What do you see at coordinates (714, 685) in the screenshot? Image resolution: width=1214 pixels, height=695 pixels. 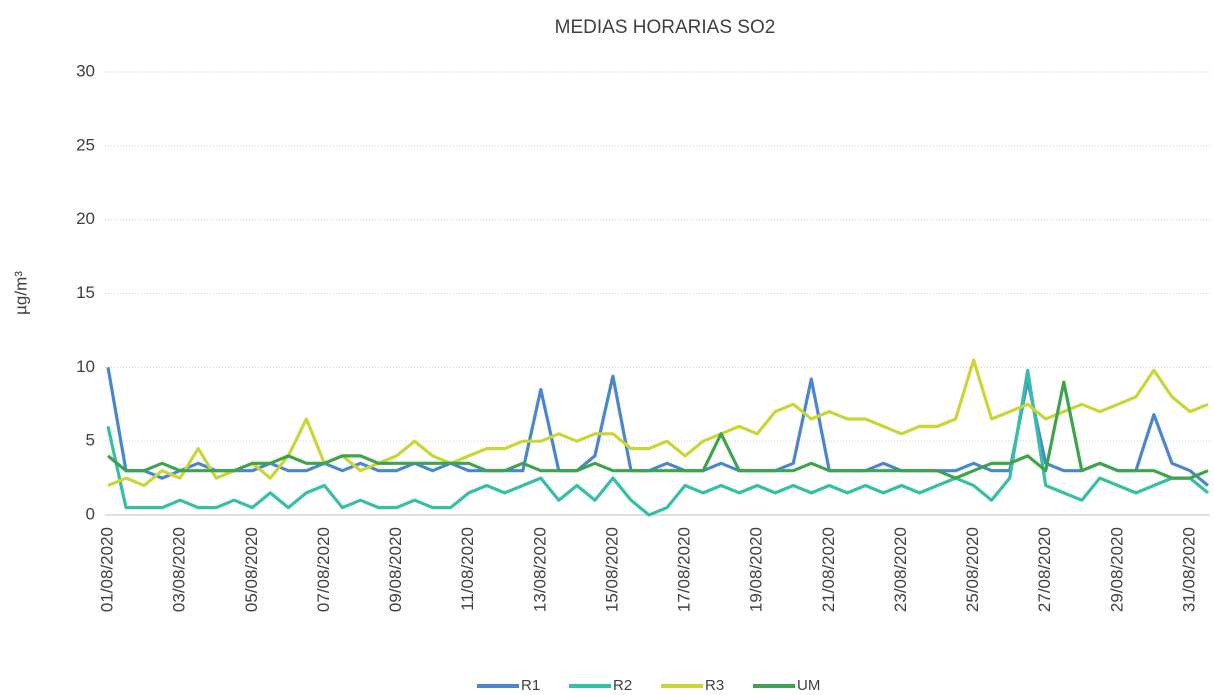 I see `legend-label: R3` at bounding box center [714, 685].